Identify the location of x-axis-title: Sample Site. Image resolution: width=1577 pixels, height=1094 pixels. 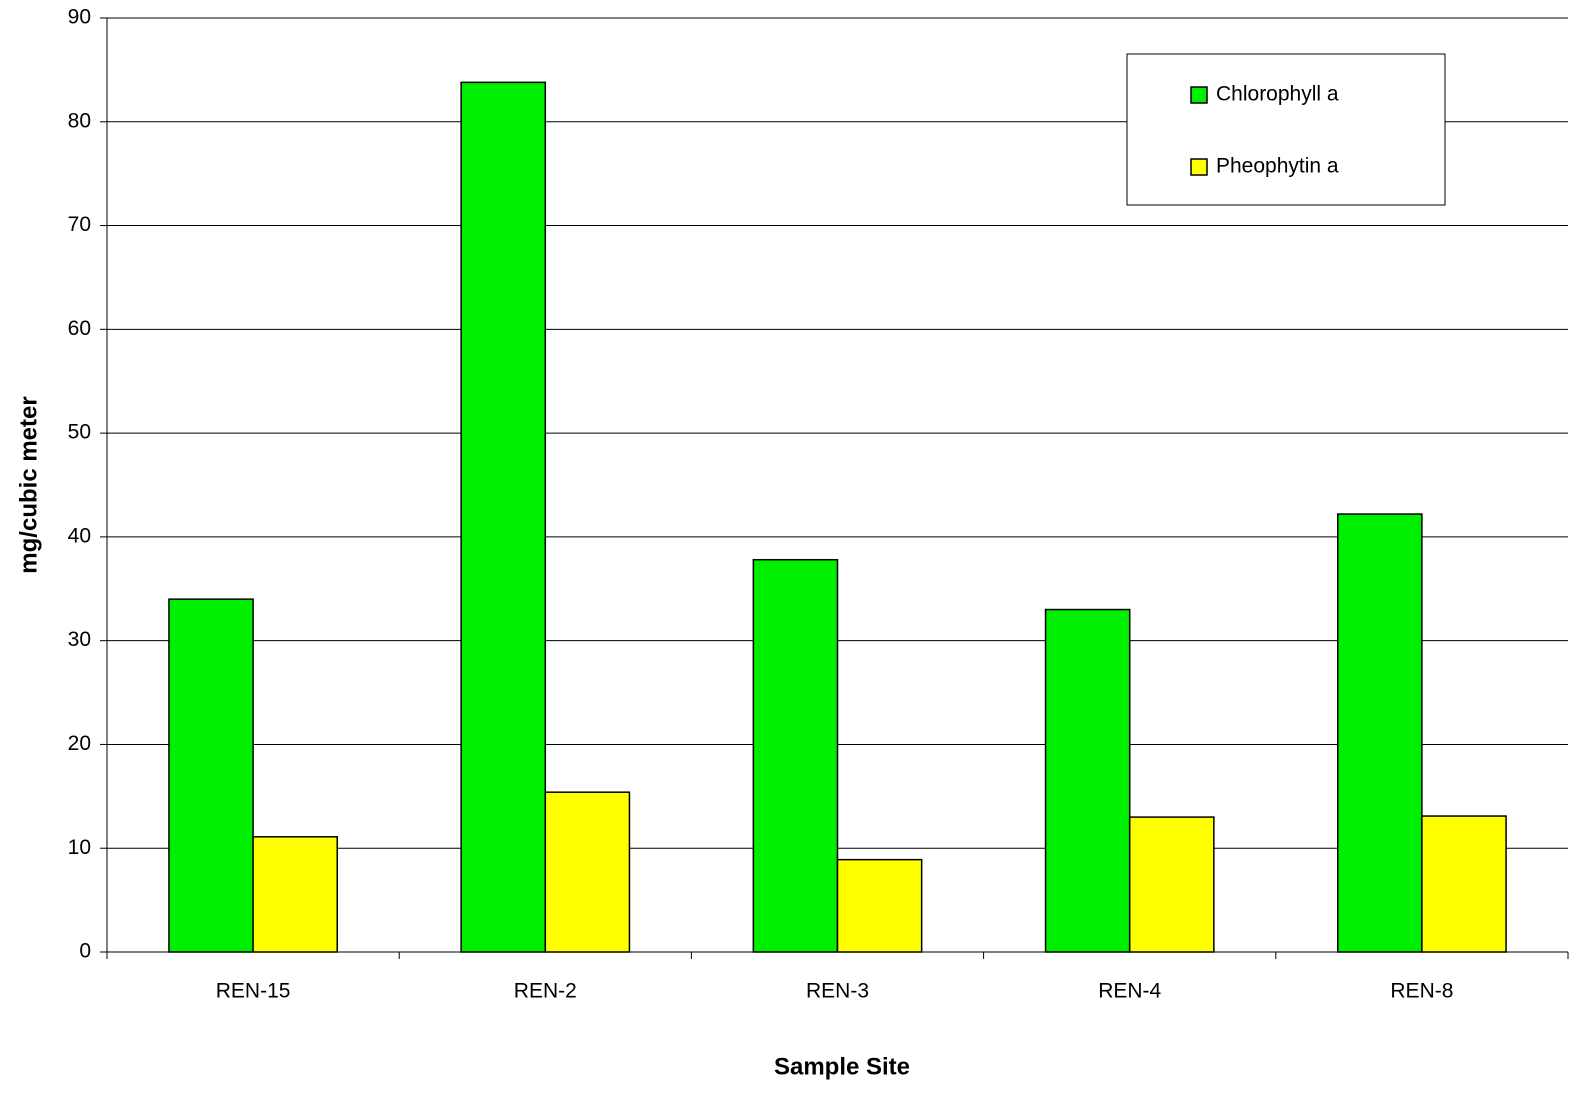
(842, 1066).